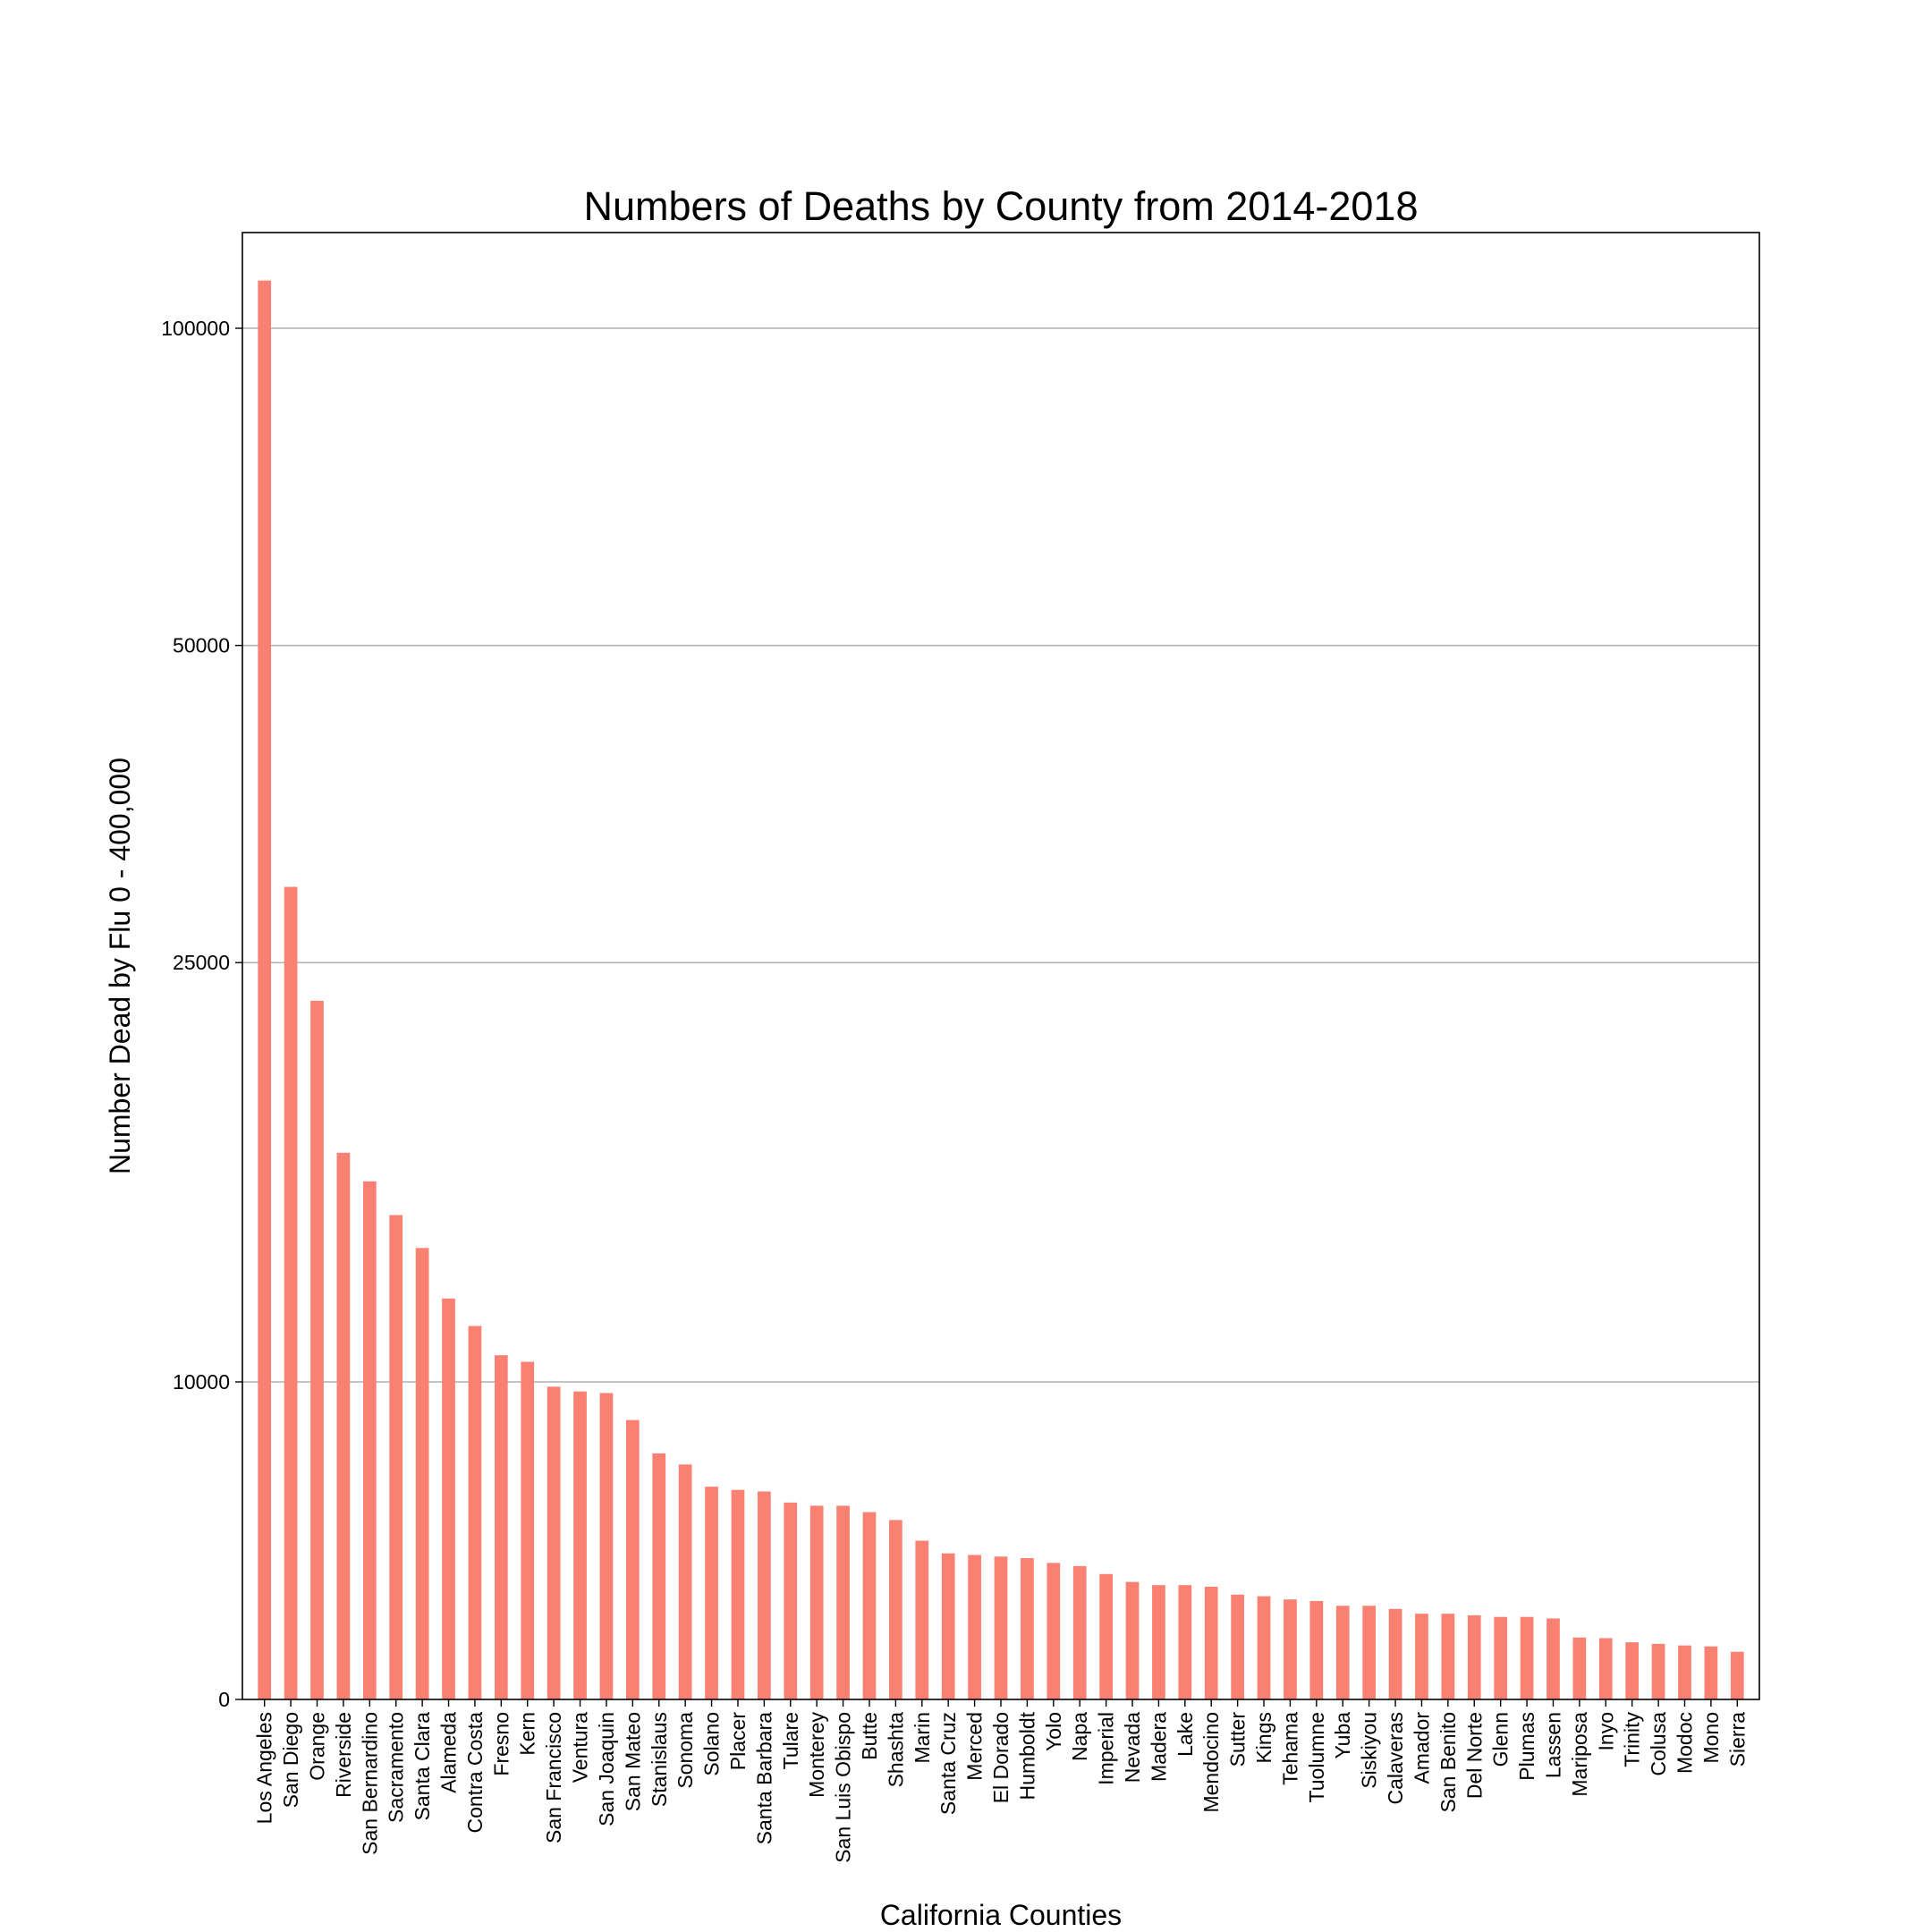 This screenshot has width=1932, height=1932. Describe the element at coordinates (201, 1382) in the screenshot. I see `y-tick-label: 10000` at that location.